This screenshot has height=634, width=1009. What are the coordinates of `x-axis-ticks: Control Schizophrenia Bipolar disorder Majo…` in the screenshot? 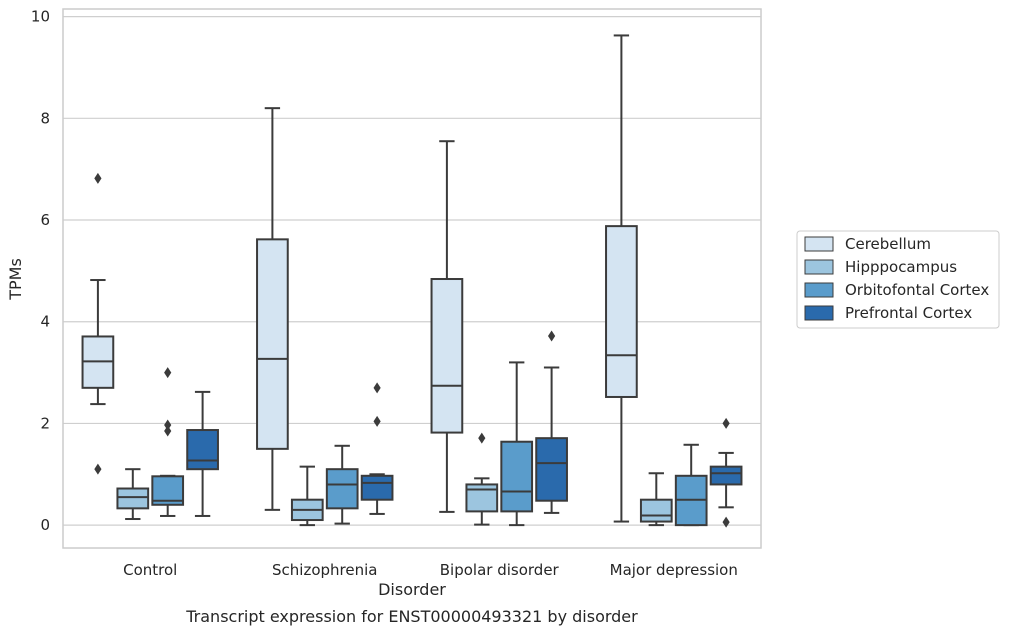 It's located at (430, 570).